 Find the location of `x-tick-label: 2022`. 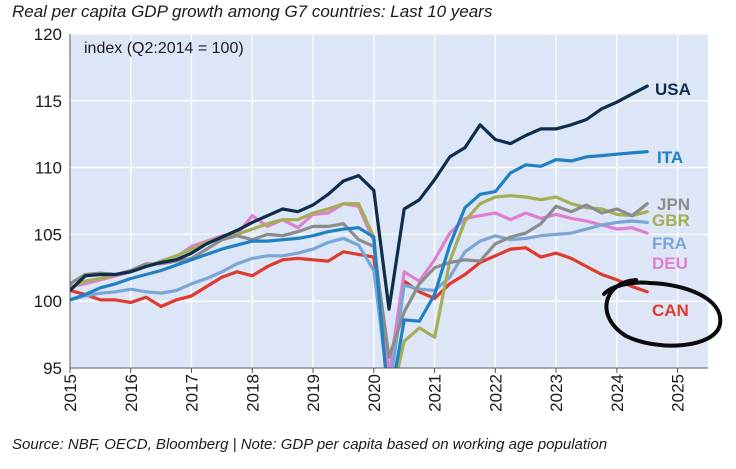

x-tick-label: 2022 is located at coordinates (495, 393).